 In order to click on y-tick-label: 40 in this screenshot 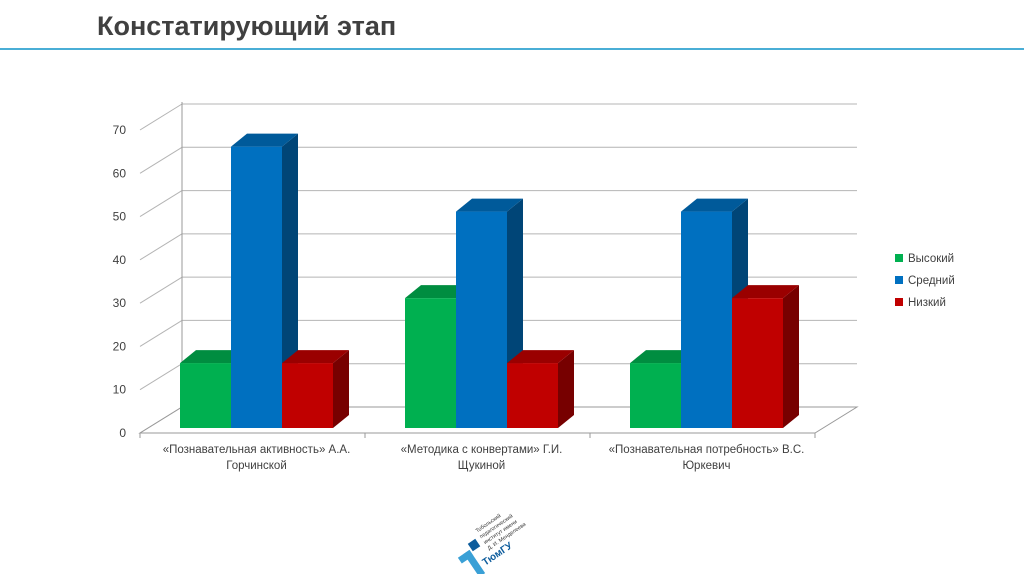, I will do `click(120, 260)`.